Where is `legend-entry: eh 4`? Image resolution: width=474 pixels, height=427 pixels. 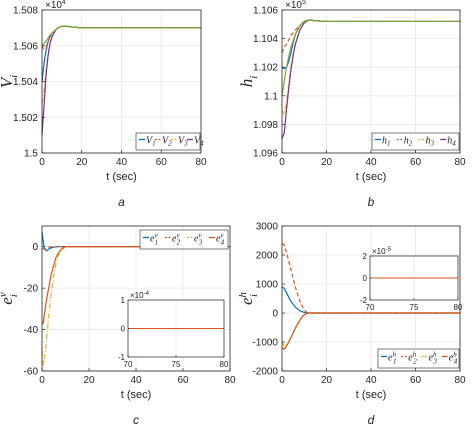
legend-entry: eh 4 is located at coordinates (453, 358).